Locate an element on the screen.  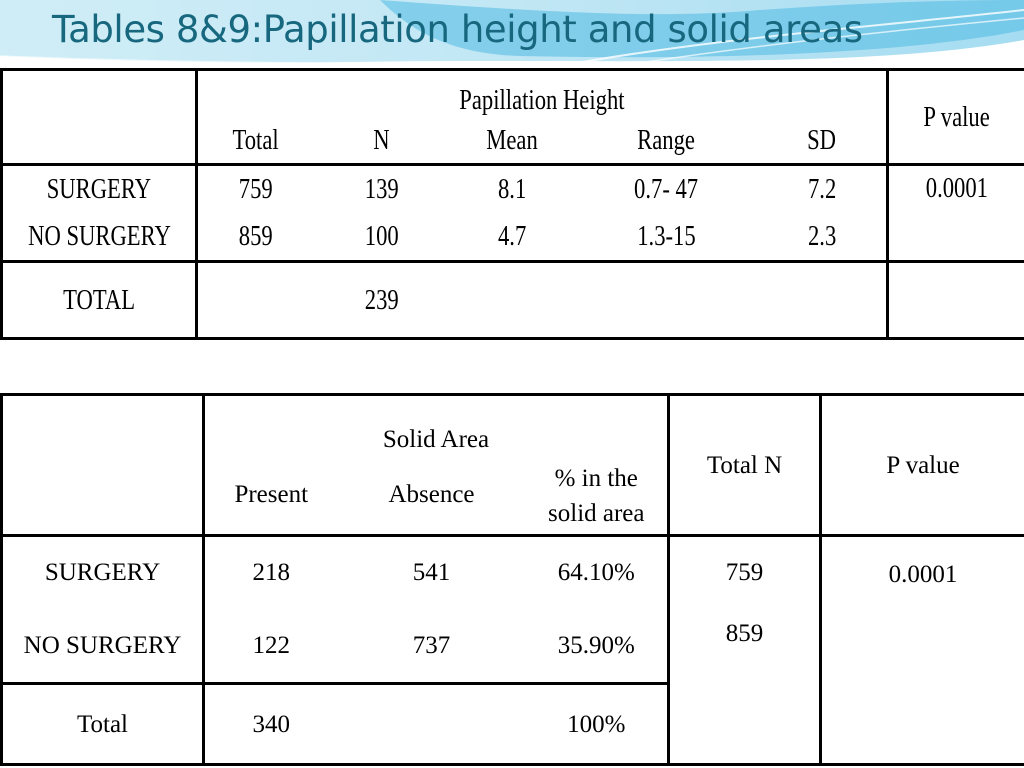
cell-total-n: 759 is located at coordinates (744, 573).